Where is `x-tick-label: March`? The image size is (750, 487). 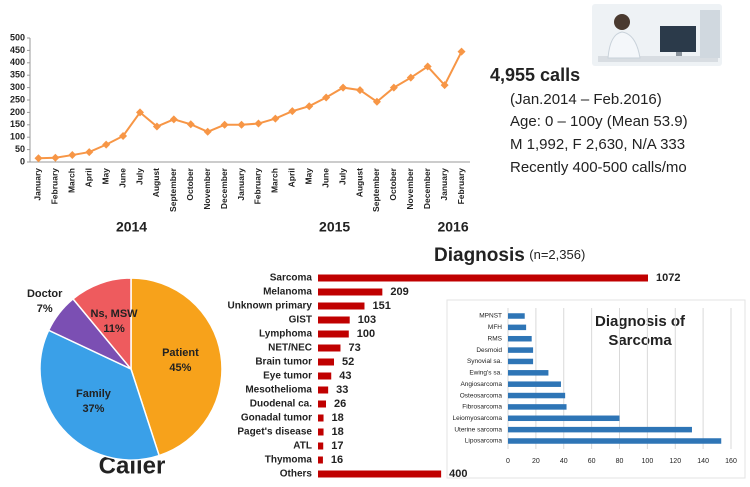
x-tick-label: March is located at coordinates (72, 180).